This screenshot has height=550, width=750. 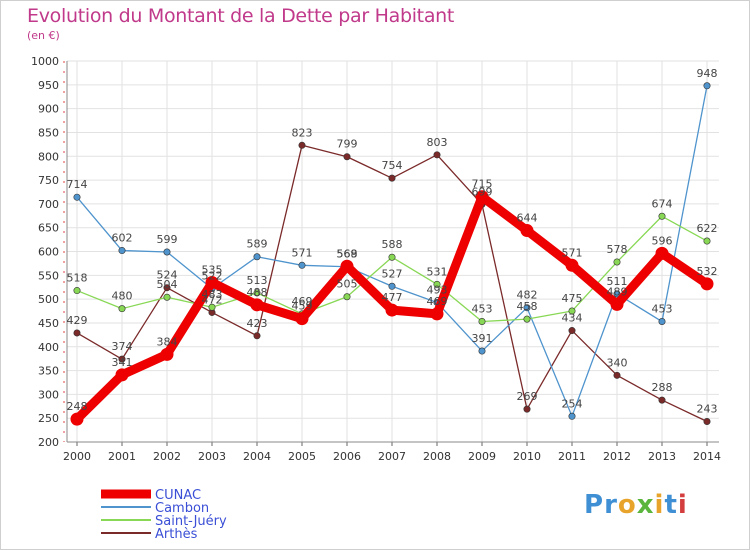 I want to click on data-label: 531, so click(x=437, y=271).